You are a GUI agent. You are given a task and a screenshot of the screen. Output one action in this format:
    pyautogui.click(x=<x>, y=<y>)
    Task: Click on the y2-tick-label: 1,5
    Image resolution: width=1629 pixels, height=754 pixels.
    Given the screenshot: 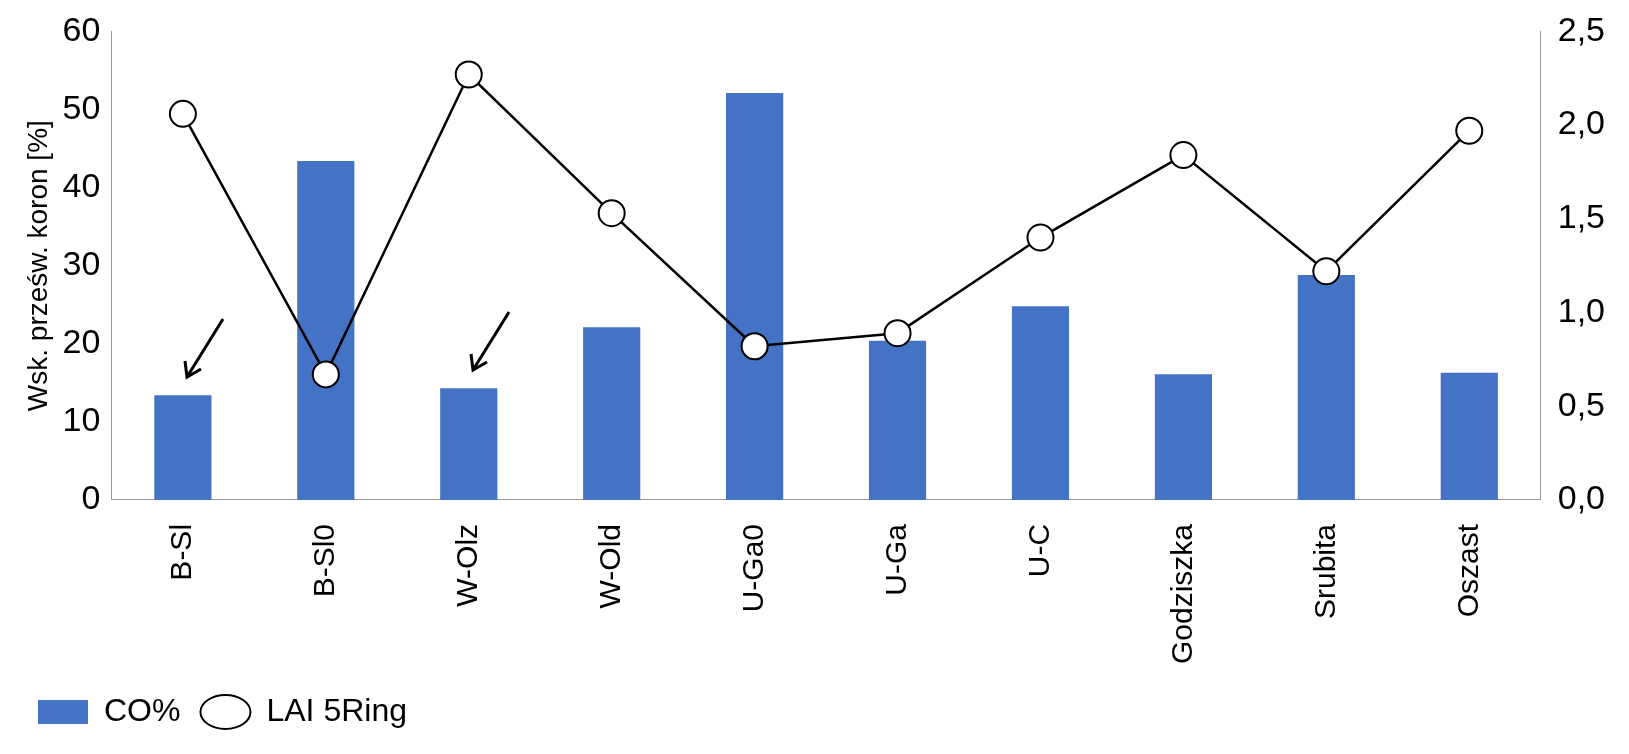 What is the action you would take?
    pyautogui.click(x=1581, y=216)
    